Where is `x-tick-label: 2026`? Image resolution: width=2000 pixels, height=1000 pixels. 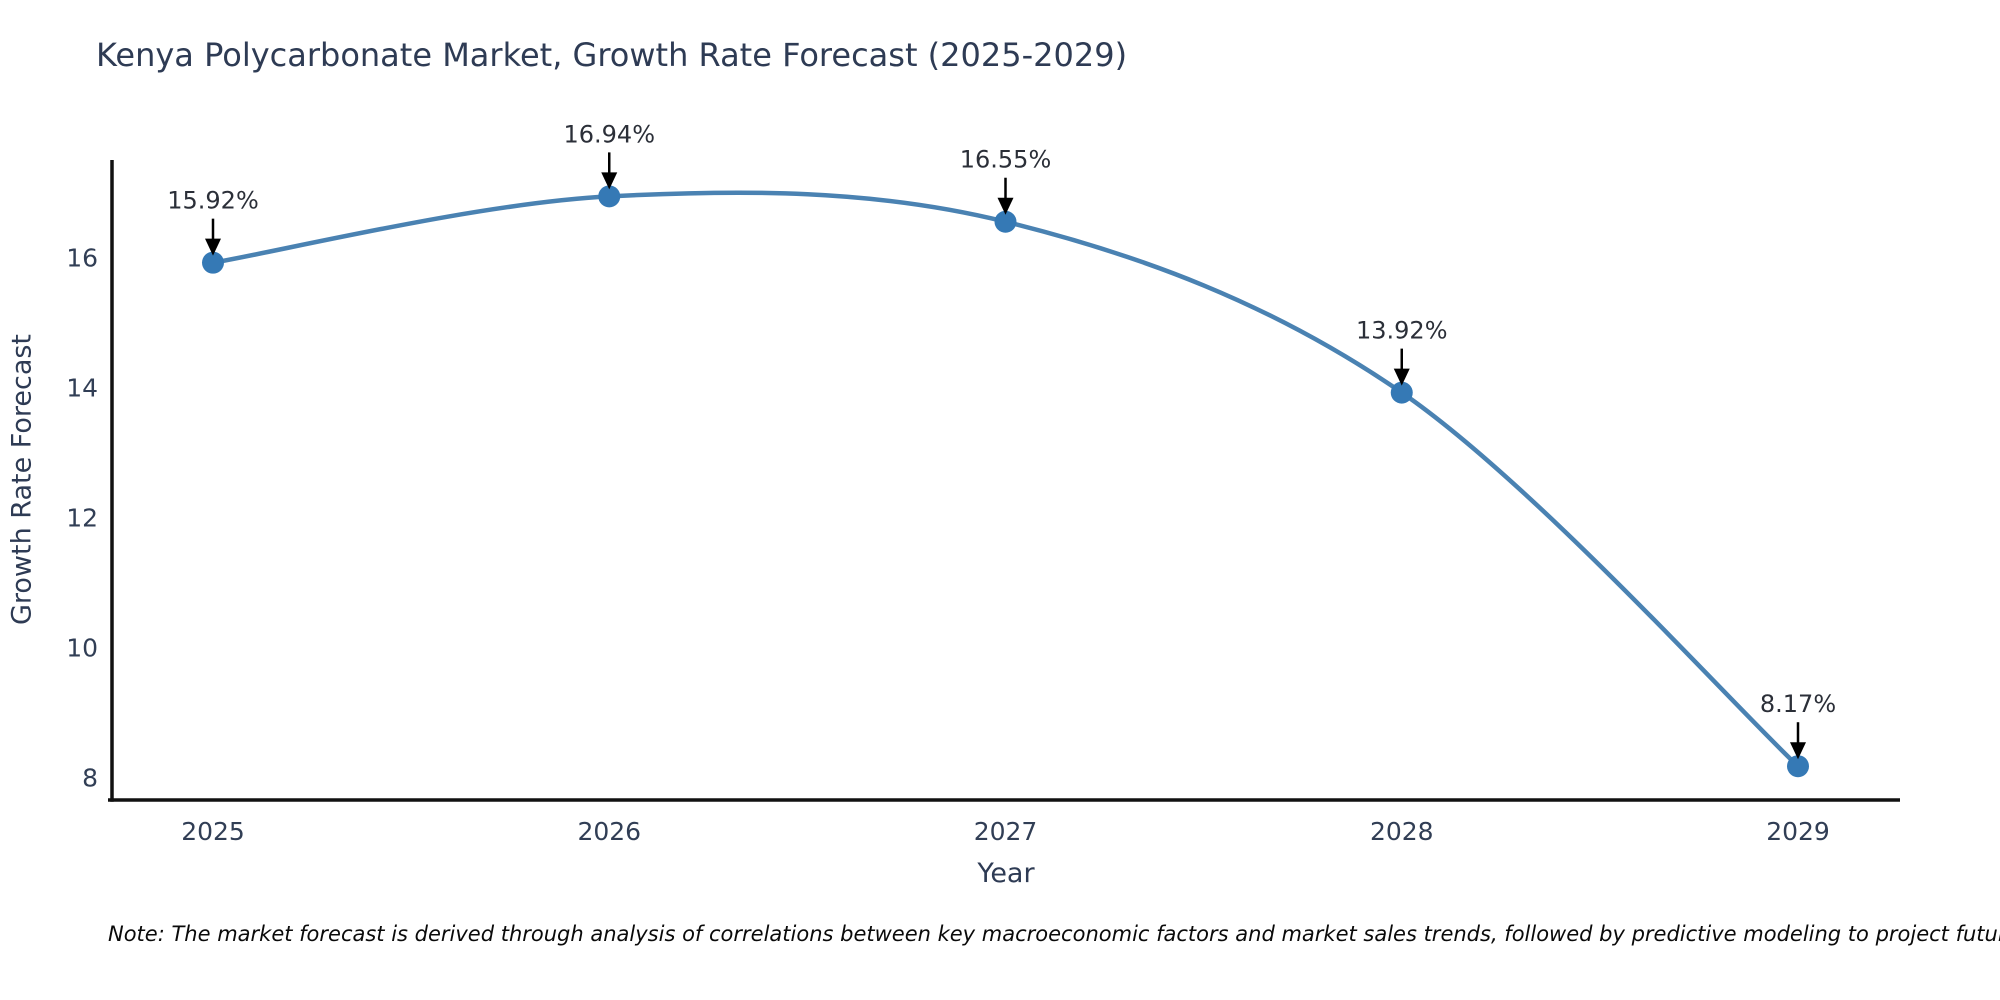 x-tick-label: 2026 is located at coordinates (609, 831).